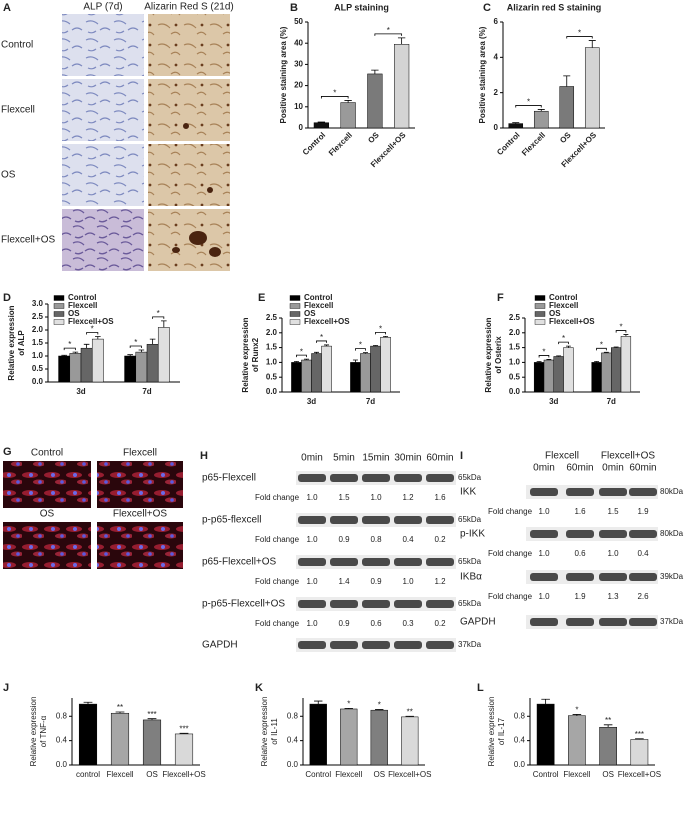  I want to click on y-tick-label: 6, so click(496, 21).